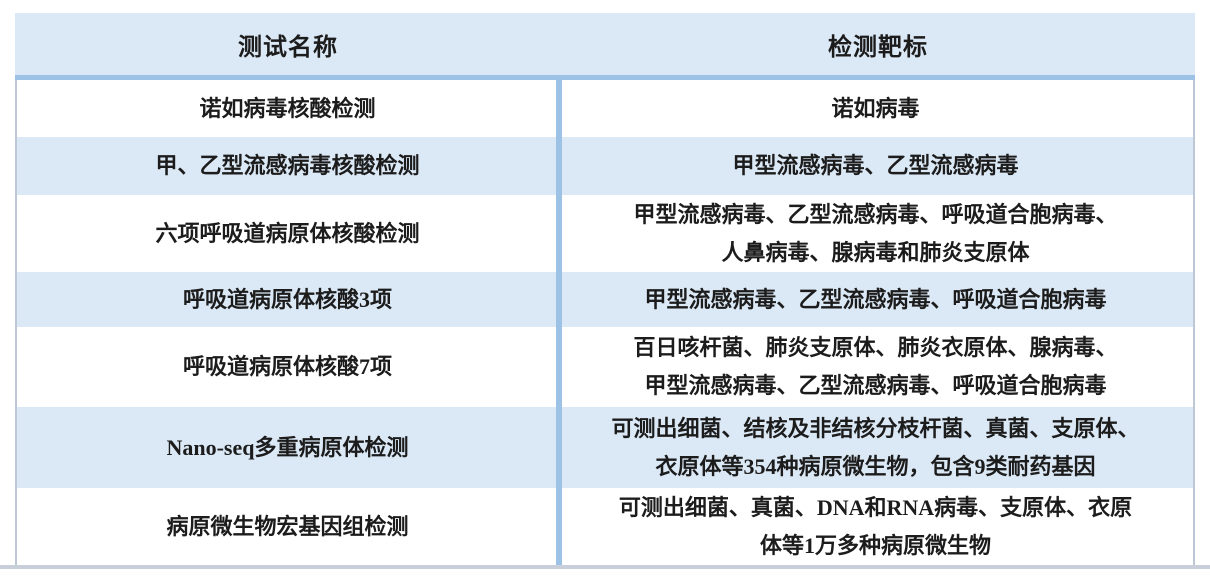 The width and height of the screenshot is (1210, 584). I want to click on table-header-row: 测试名称 检测靶标, so click(605, 44).